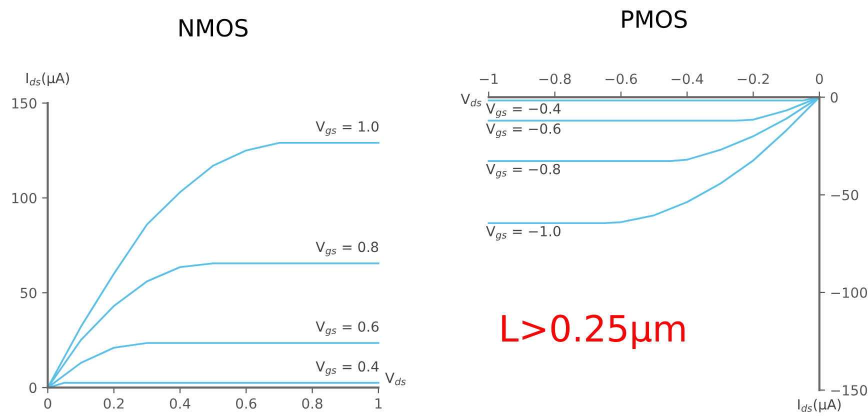 The width and height of the screenshot is (868, 419). Describe the element at coordinates (523, 110) in the screenshot. I see `series-label: V$_{gs}$ = −0.4` at that location.